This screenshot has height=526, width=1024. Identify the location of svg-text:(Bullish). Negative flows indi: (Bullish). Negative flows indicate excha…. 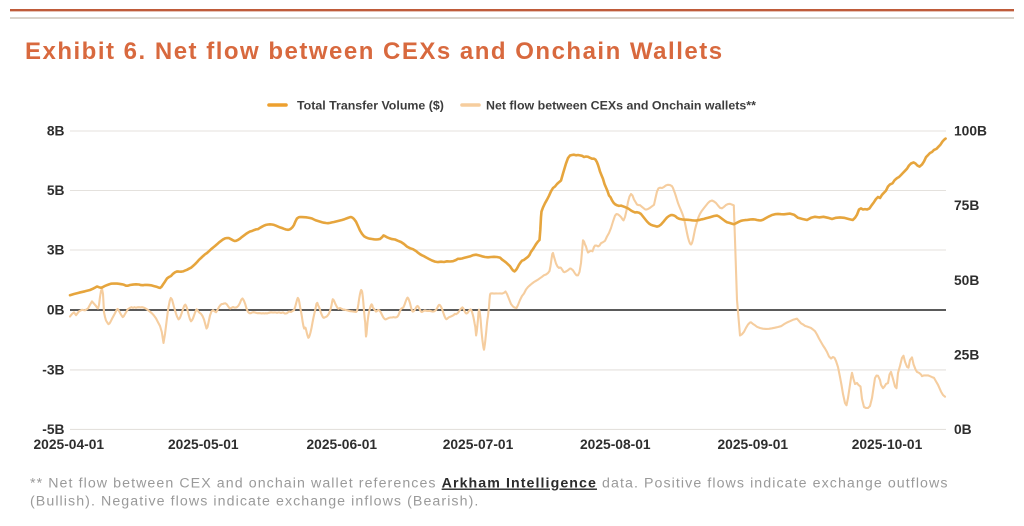
(254, 502).